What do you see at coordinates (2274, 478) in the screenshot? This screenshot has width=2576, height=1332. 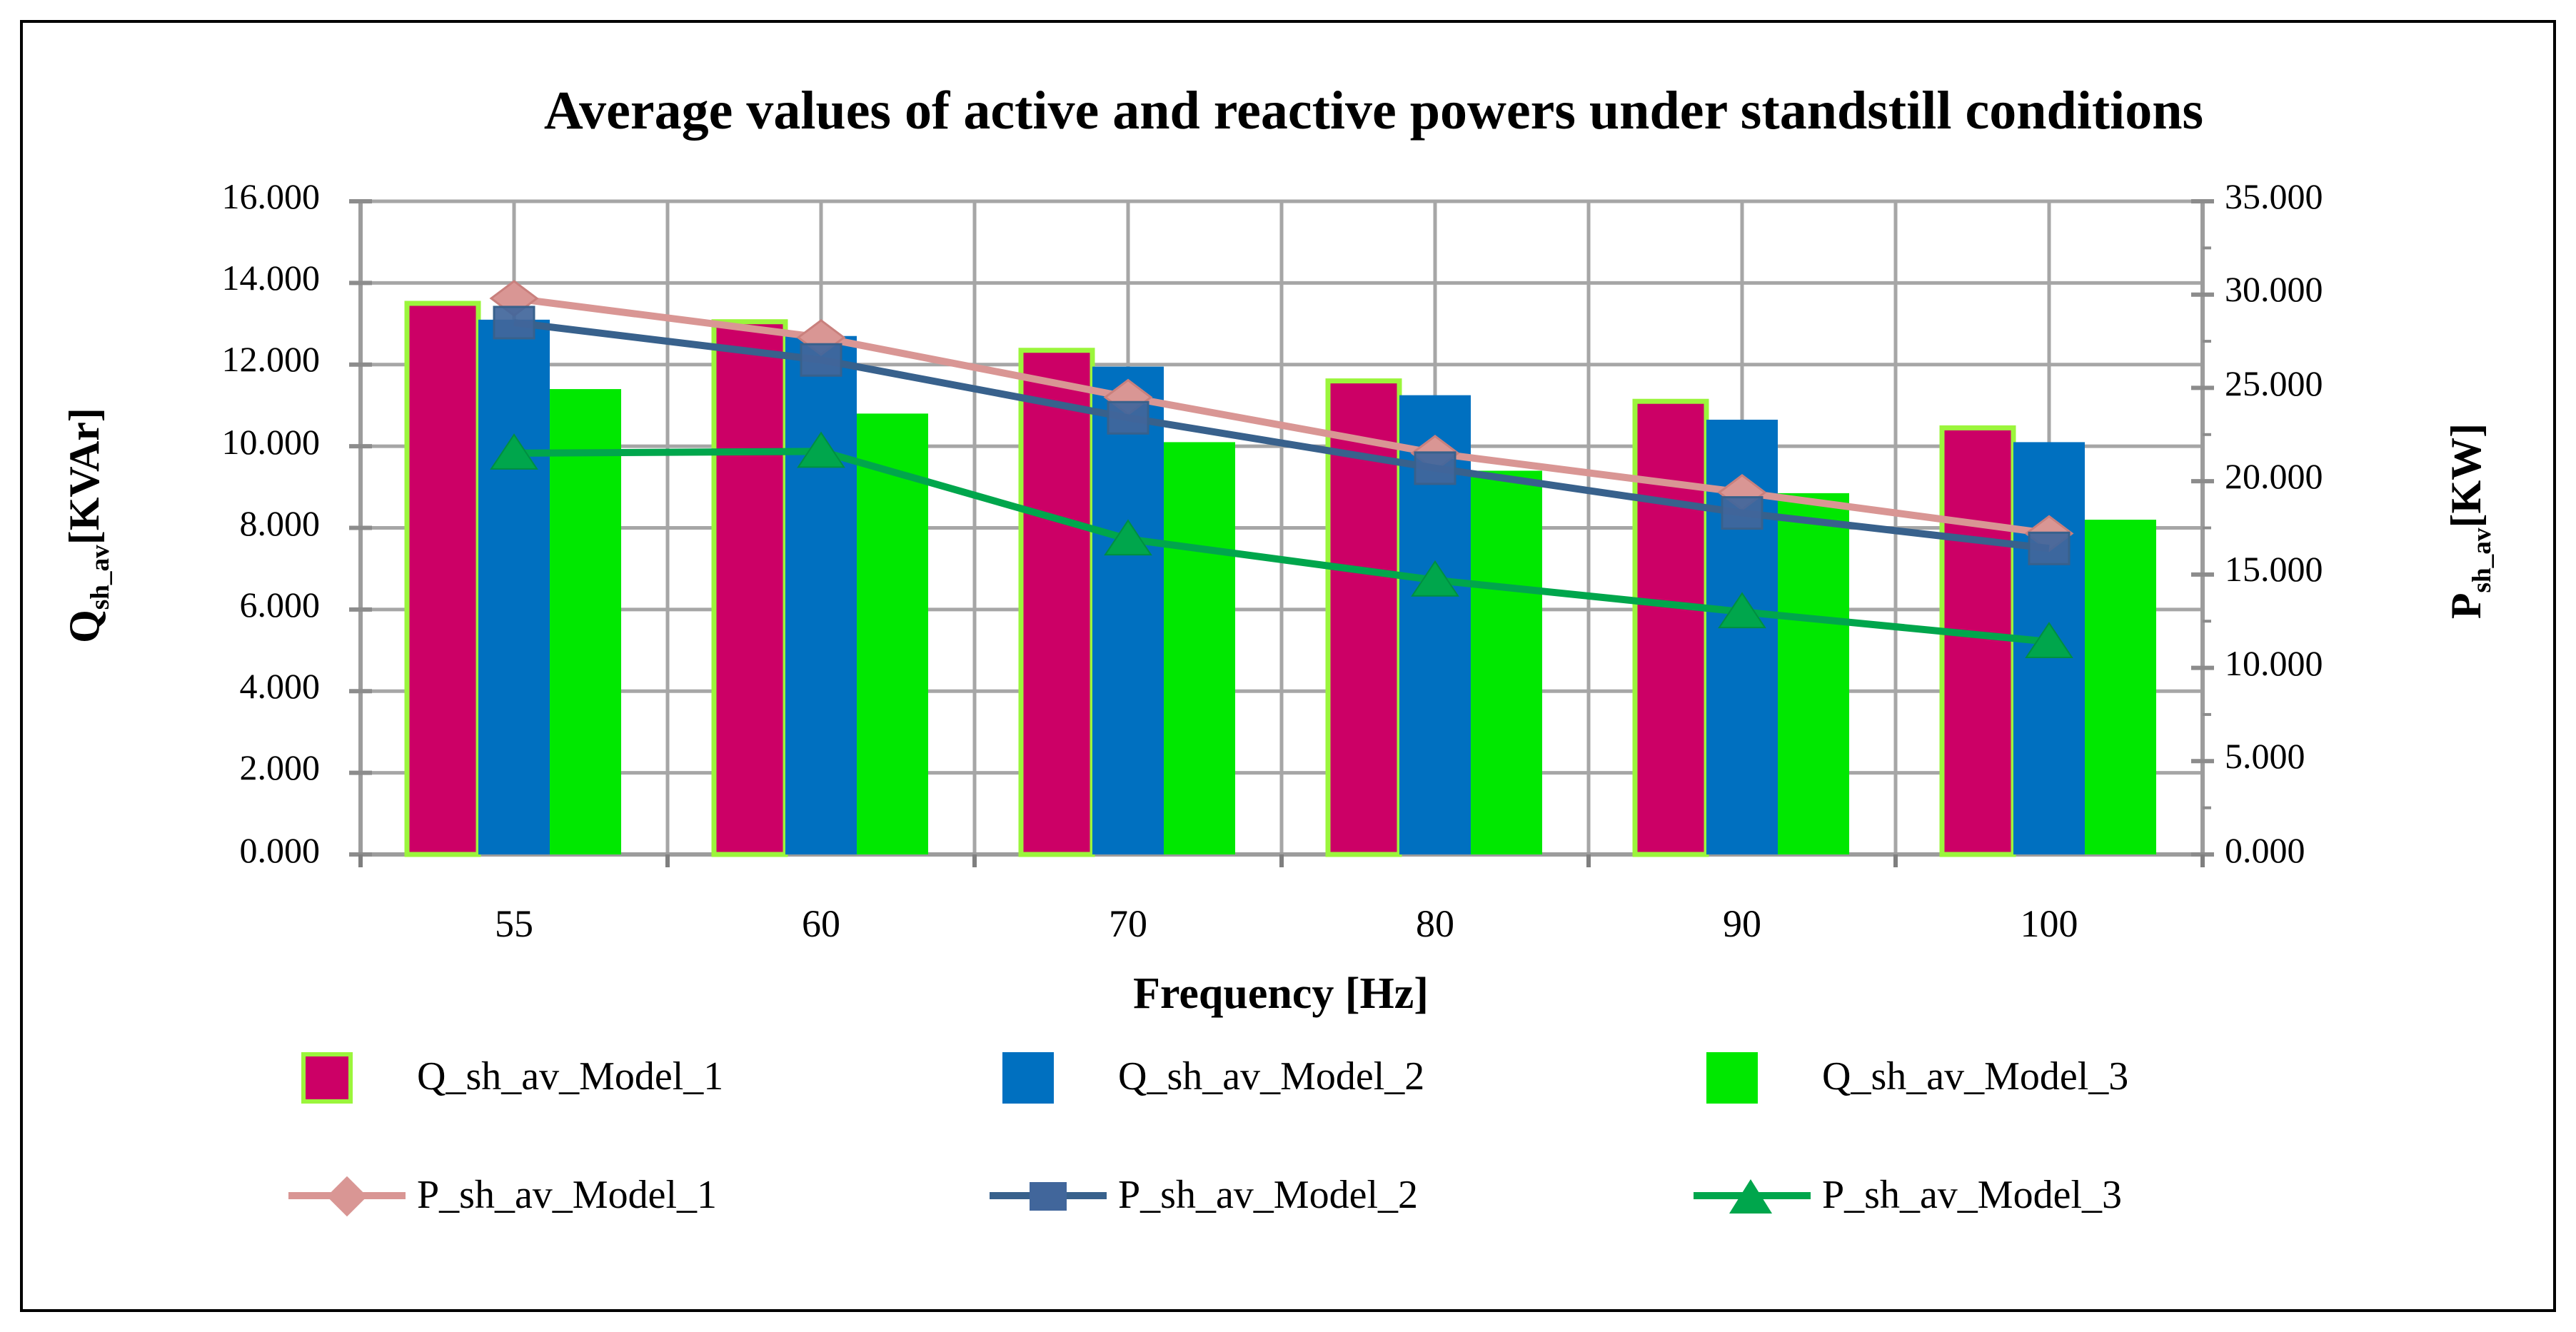 I see `right-axis-tick-label: 20.000` at bounding box center [2274, 478].